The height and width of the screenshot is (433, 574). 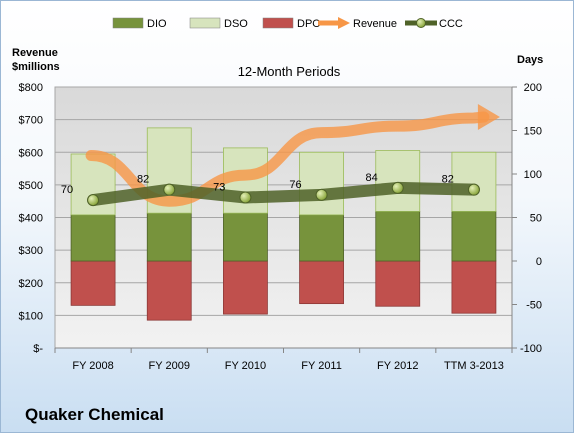 What do you see at coordinates (236, 24) in the screenshot?
I see `legend-dso-label: DSO` at bounding box center [236, 24].